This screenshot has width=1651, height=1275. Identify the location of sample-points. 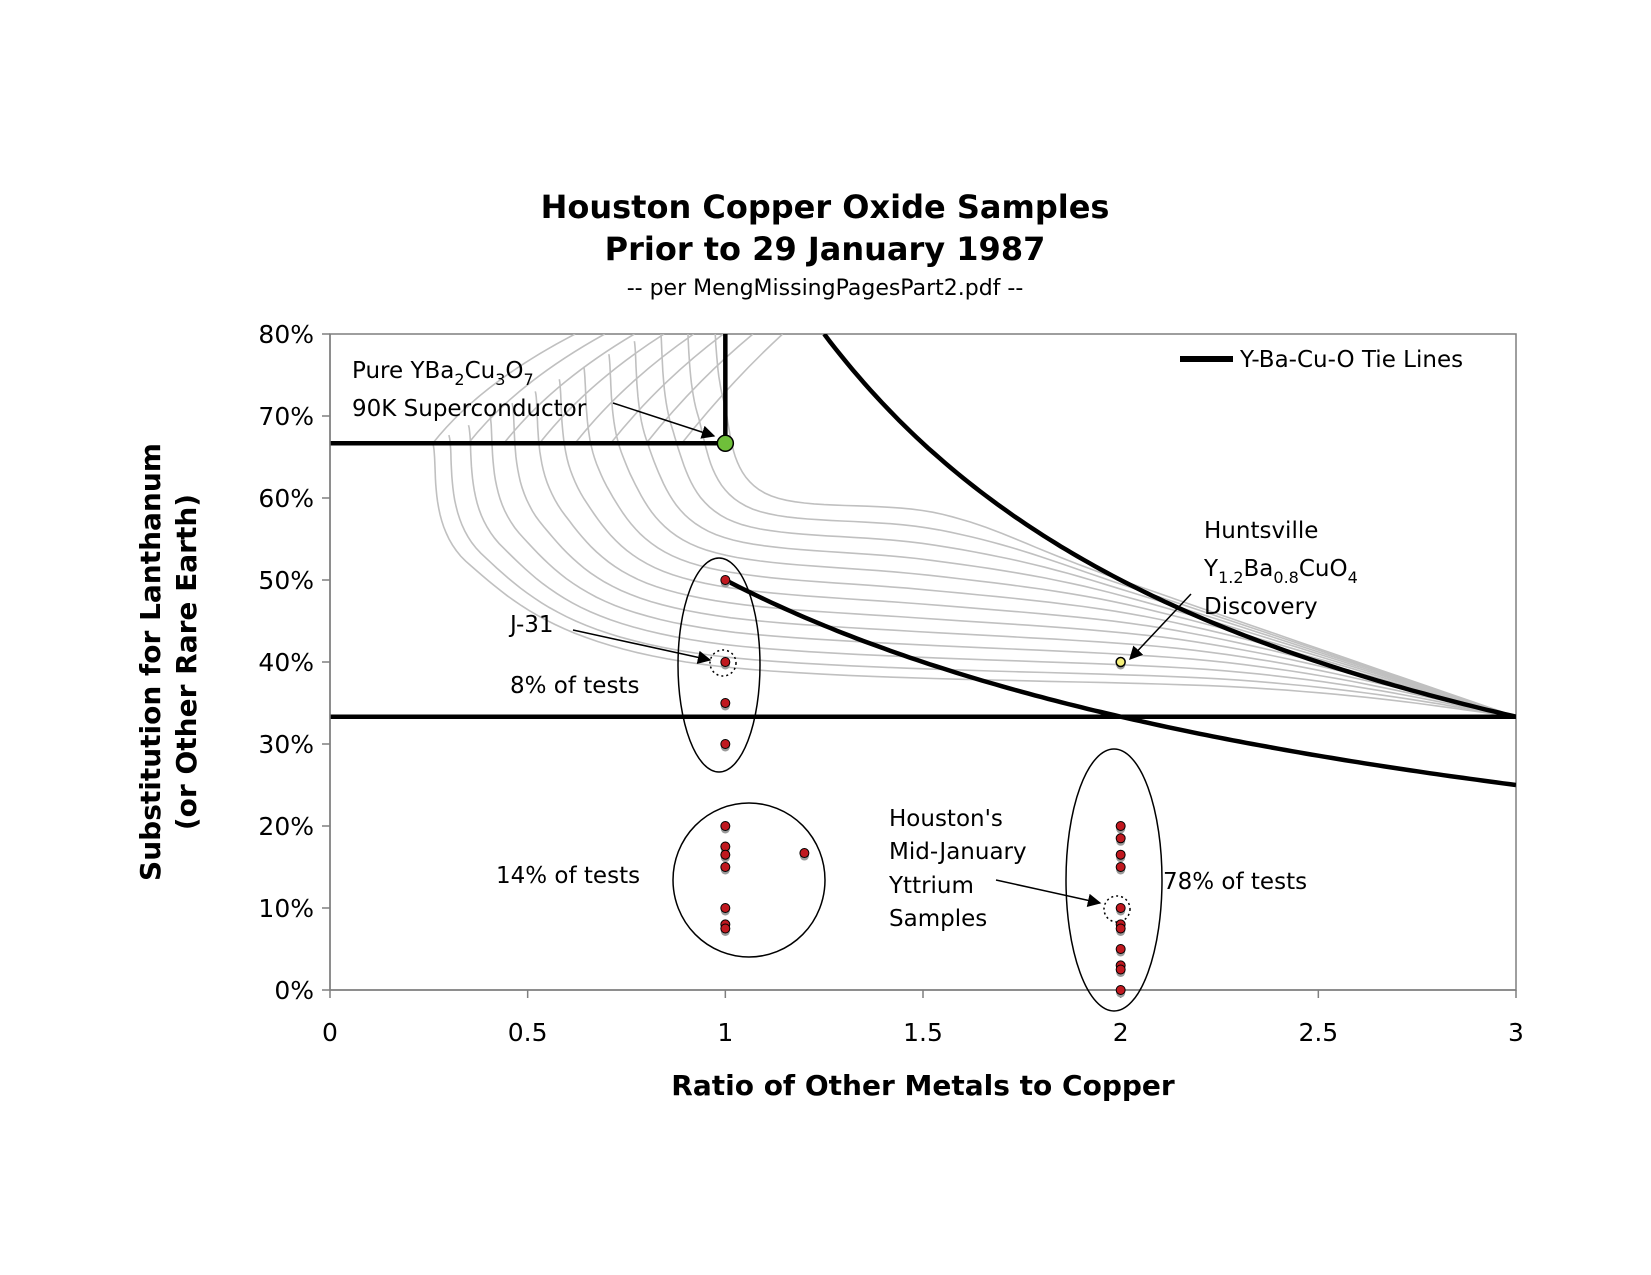
(923, 786).